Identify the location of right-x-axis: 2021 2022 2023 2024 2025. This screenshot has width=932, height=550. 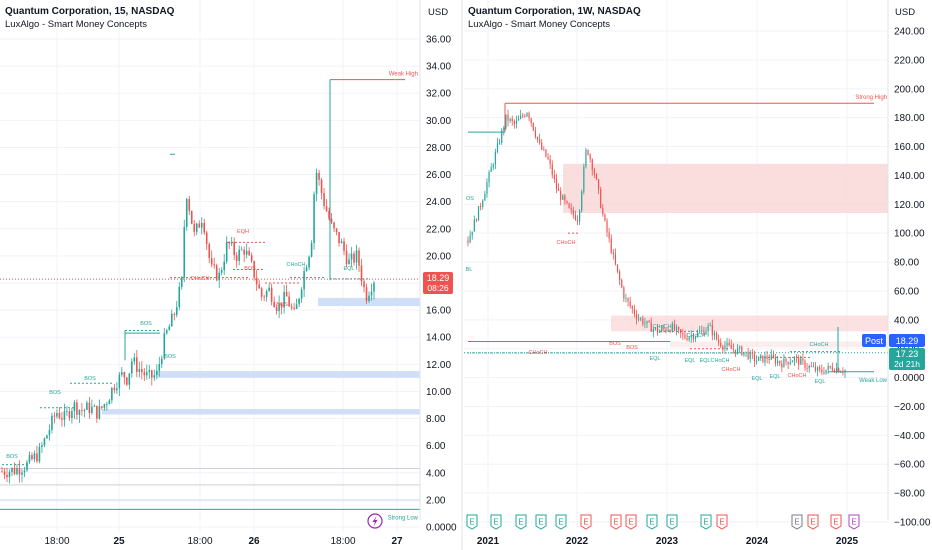
(668, 541).